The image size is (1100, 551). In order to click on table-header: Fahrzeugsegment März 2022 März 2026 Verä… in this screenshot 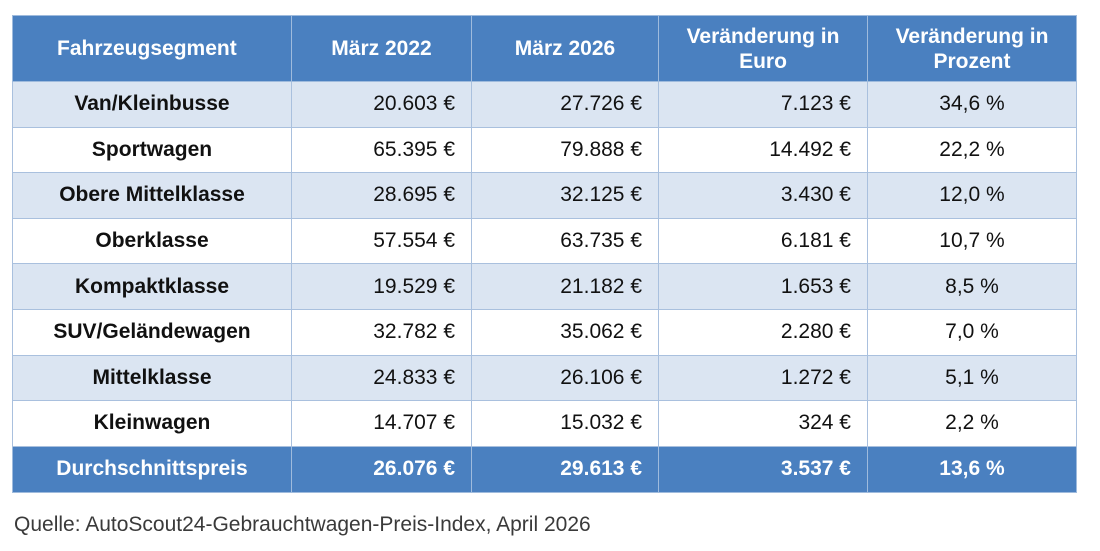, I will do `click(544, 48)`.